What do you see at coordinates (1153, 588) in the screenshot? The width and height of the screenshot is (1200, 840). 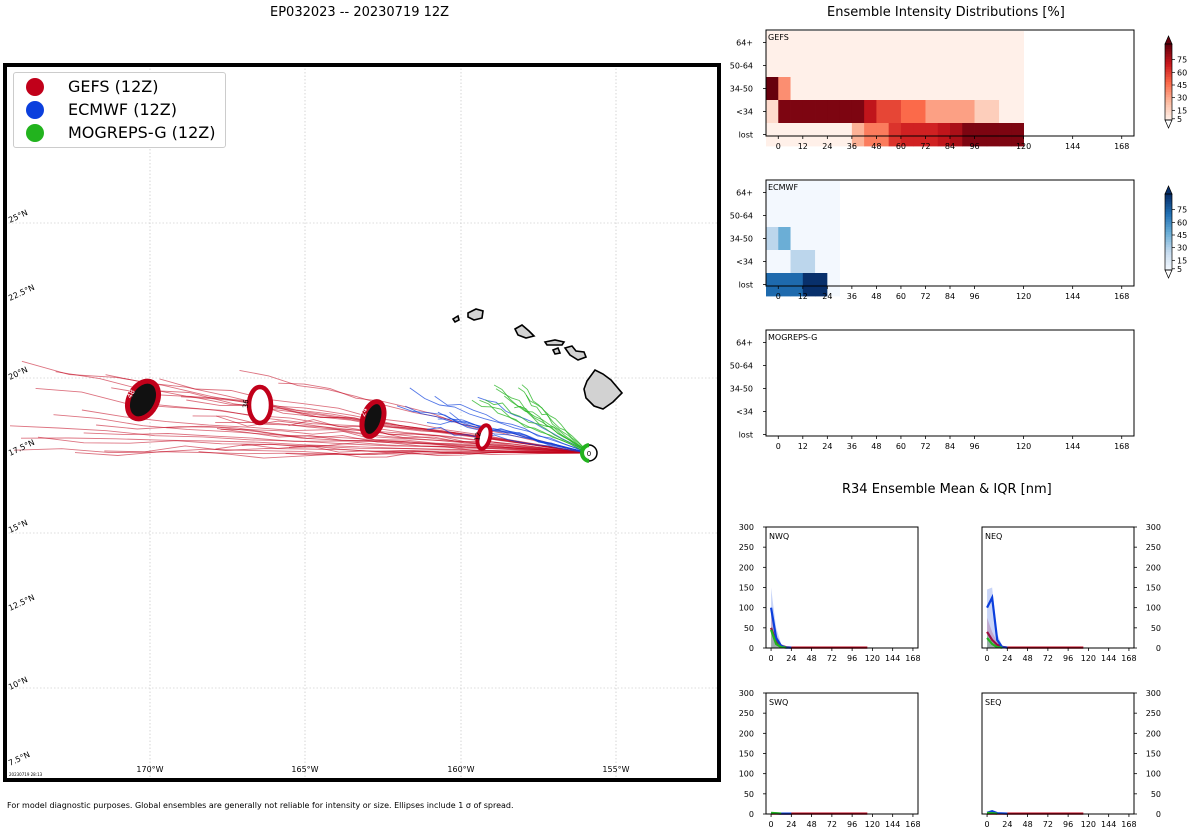 I see `r34-neq-ytick-label: 150` at bounding box center [1153, 588].